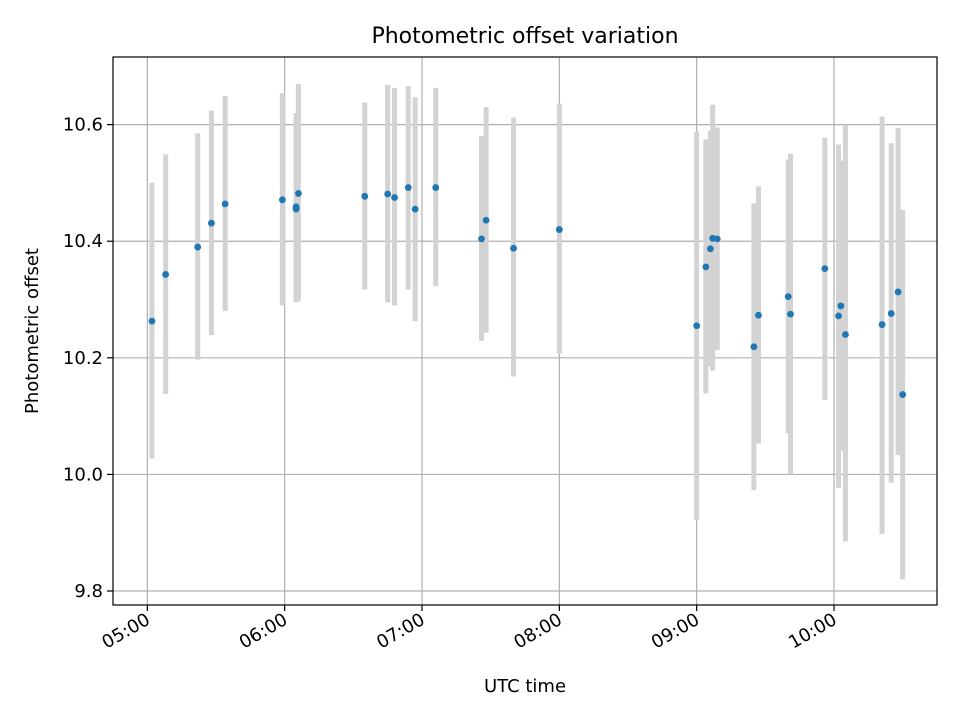 The image size is (960, 720). I want to click on y-tick-label: 10.6, so click(83, 125).